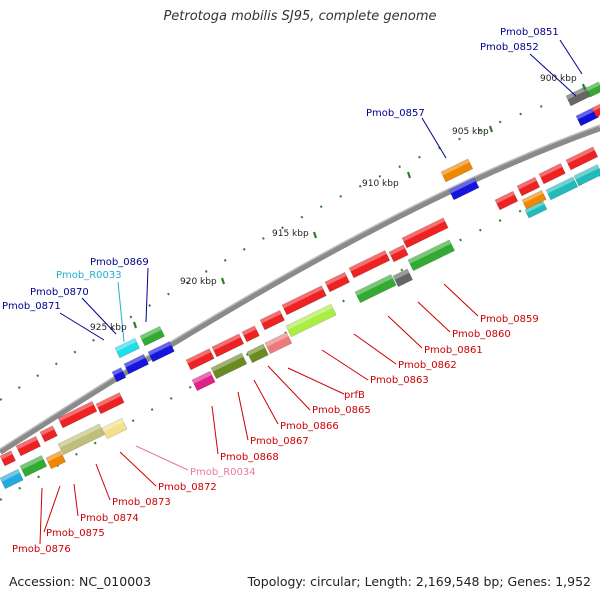 The image size is (600, 600). Describe the element at coordinates (200, 359) in the screenshot. I see `feature-red-e` at that location.